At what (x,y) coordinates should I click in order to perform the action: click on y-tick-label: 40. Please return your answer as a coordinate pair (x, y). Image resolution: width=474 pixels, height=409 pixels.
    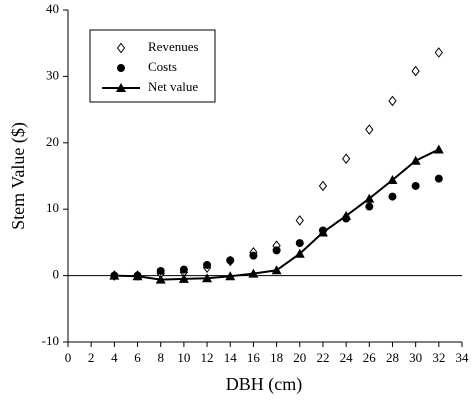
    Looking at the image, I should click on (52, 8).